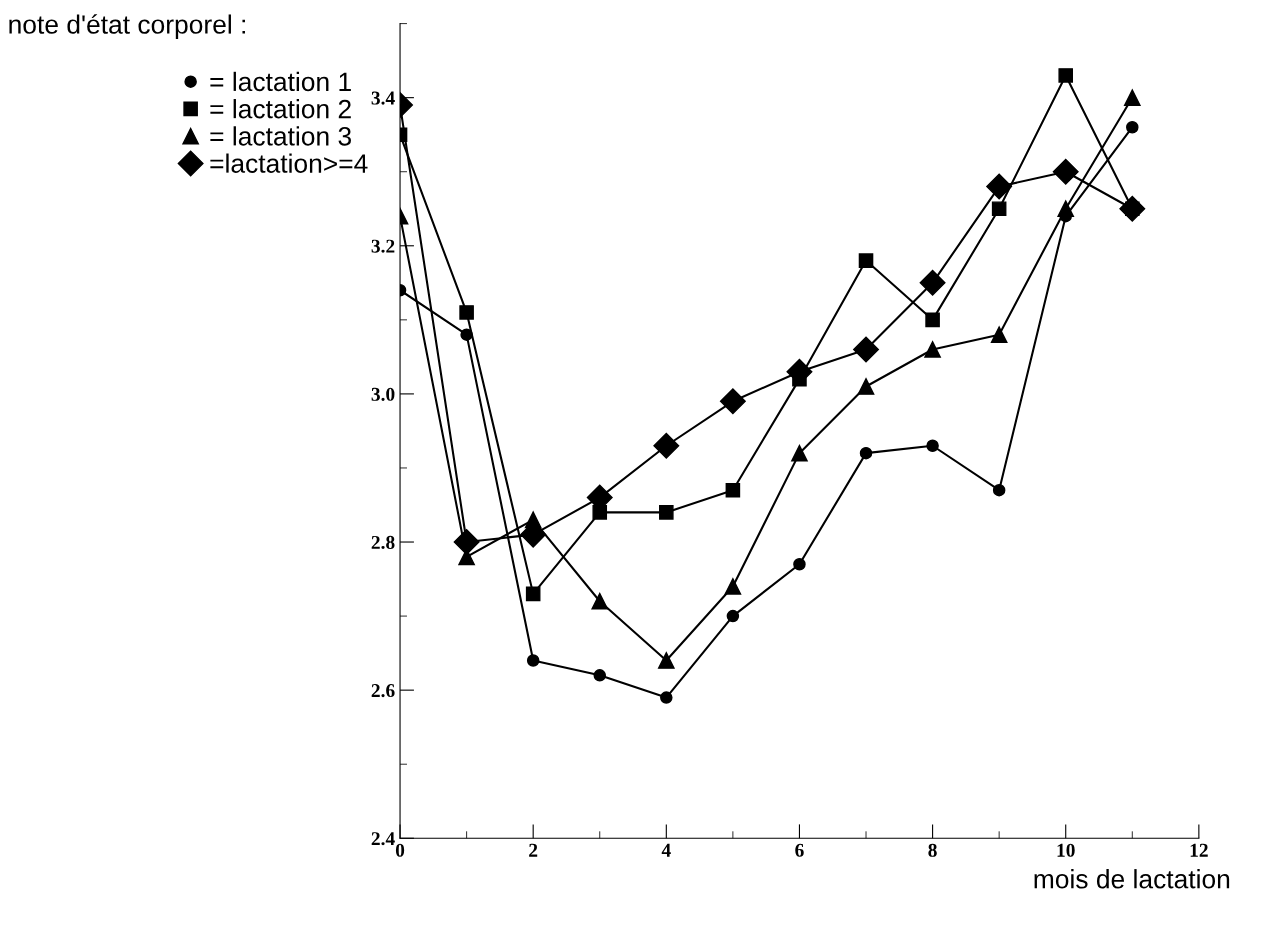 Image resolution: width=1272 pixels, height=944 pixels. I want to click on legend-label: =lactation>=4, so click(289, 163).